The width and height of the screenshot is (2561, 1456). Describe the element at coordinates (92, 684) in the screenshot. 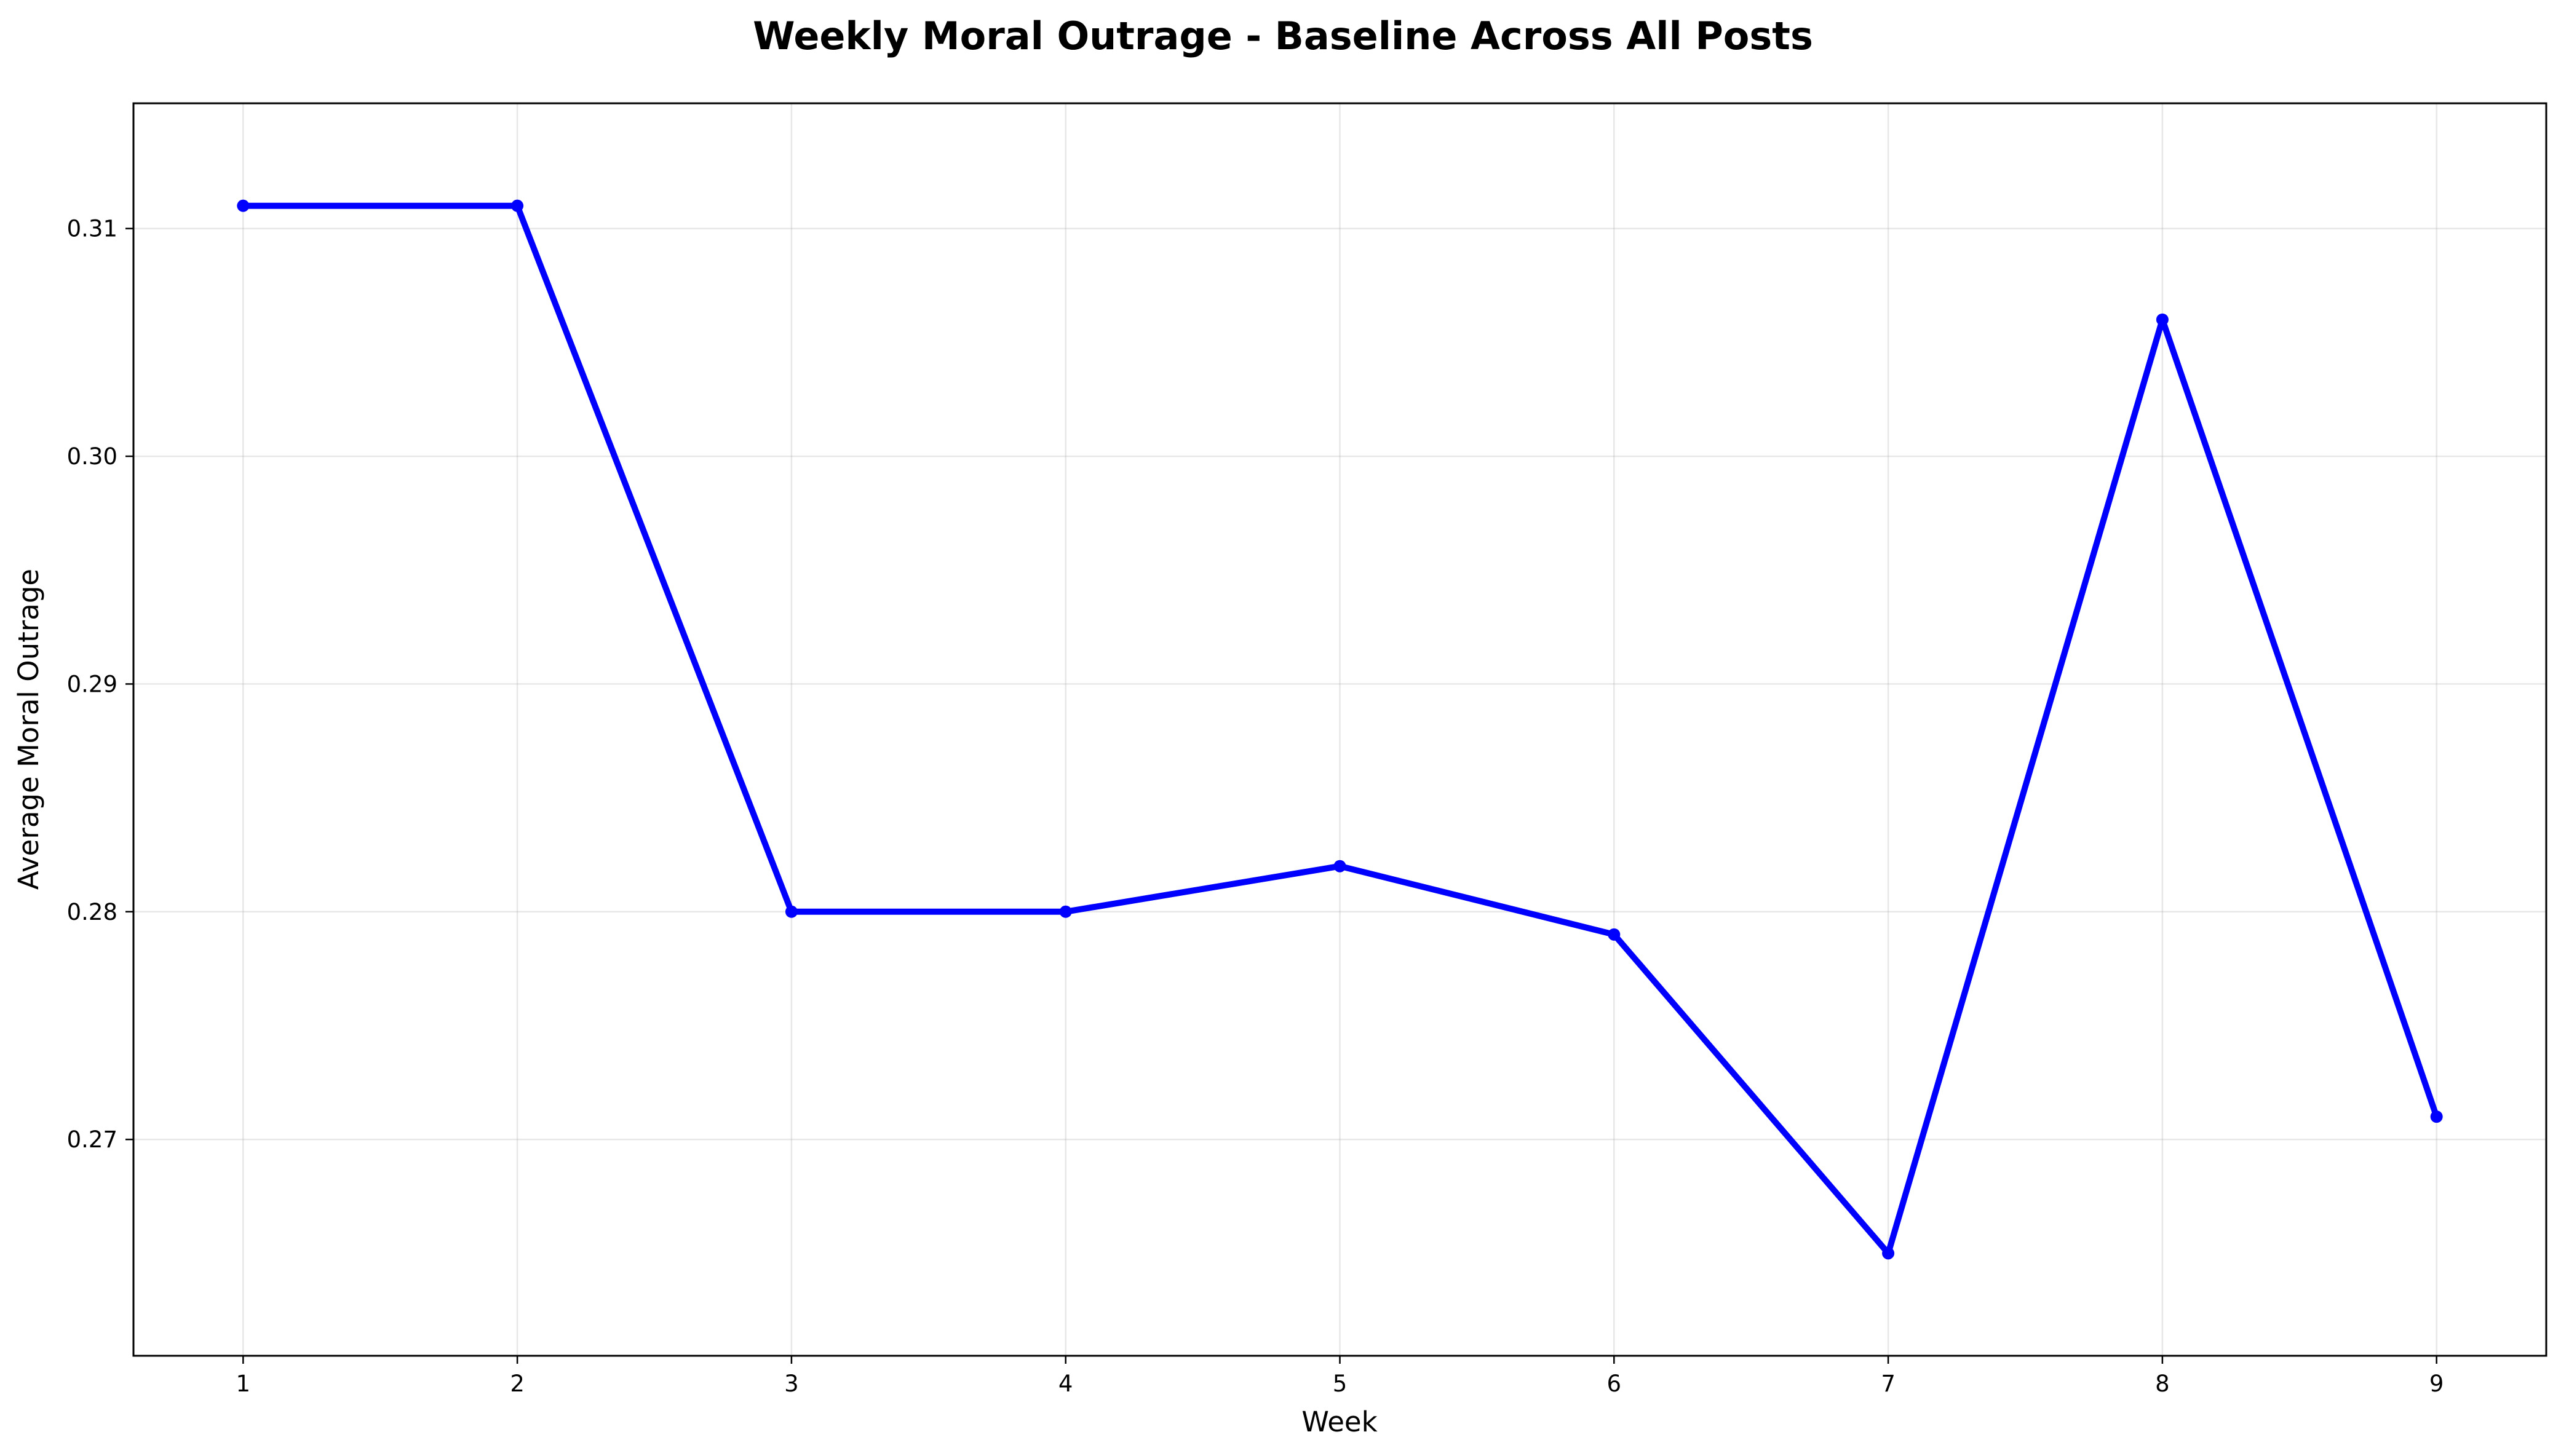

I see `y-tick-label: 0.29` at that location.